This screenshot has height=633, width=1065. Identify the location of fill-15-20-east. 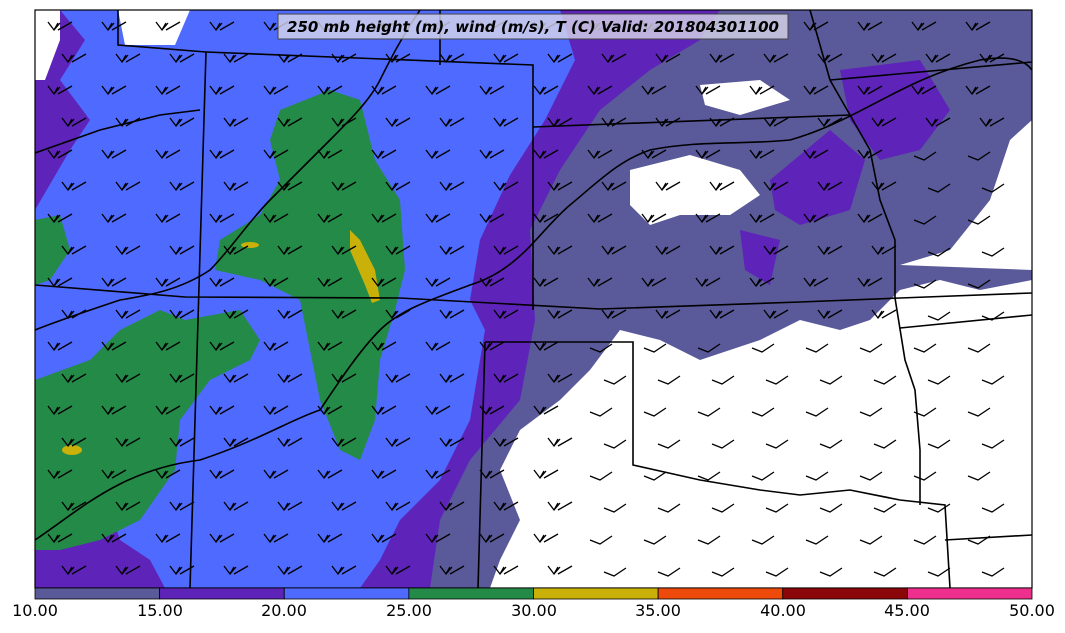
(895, 110).